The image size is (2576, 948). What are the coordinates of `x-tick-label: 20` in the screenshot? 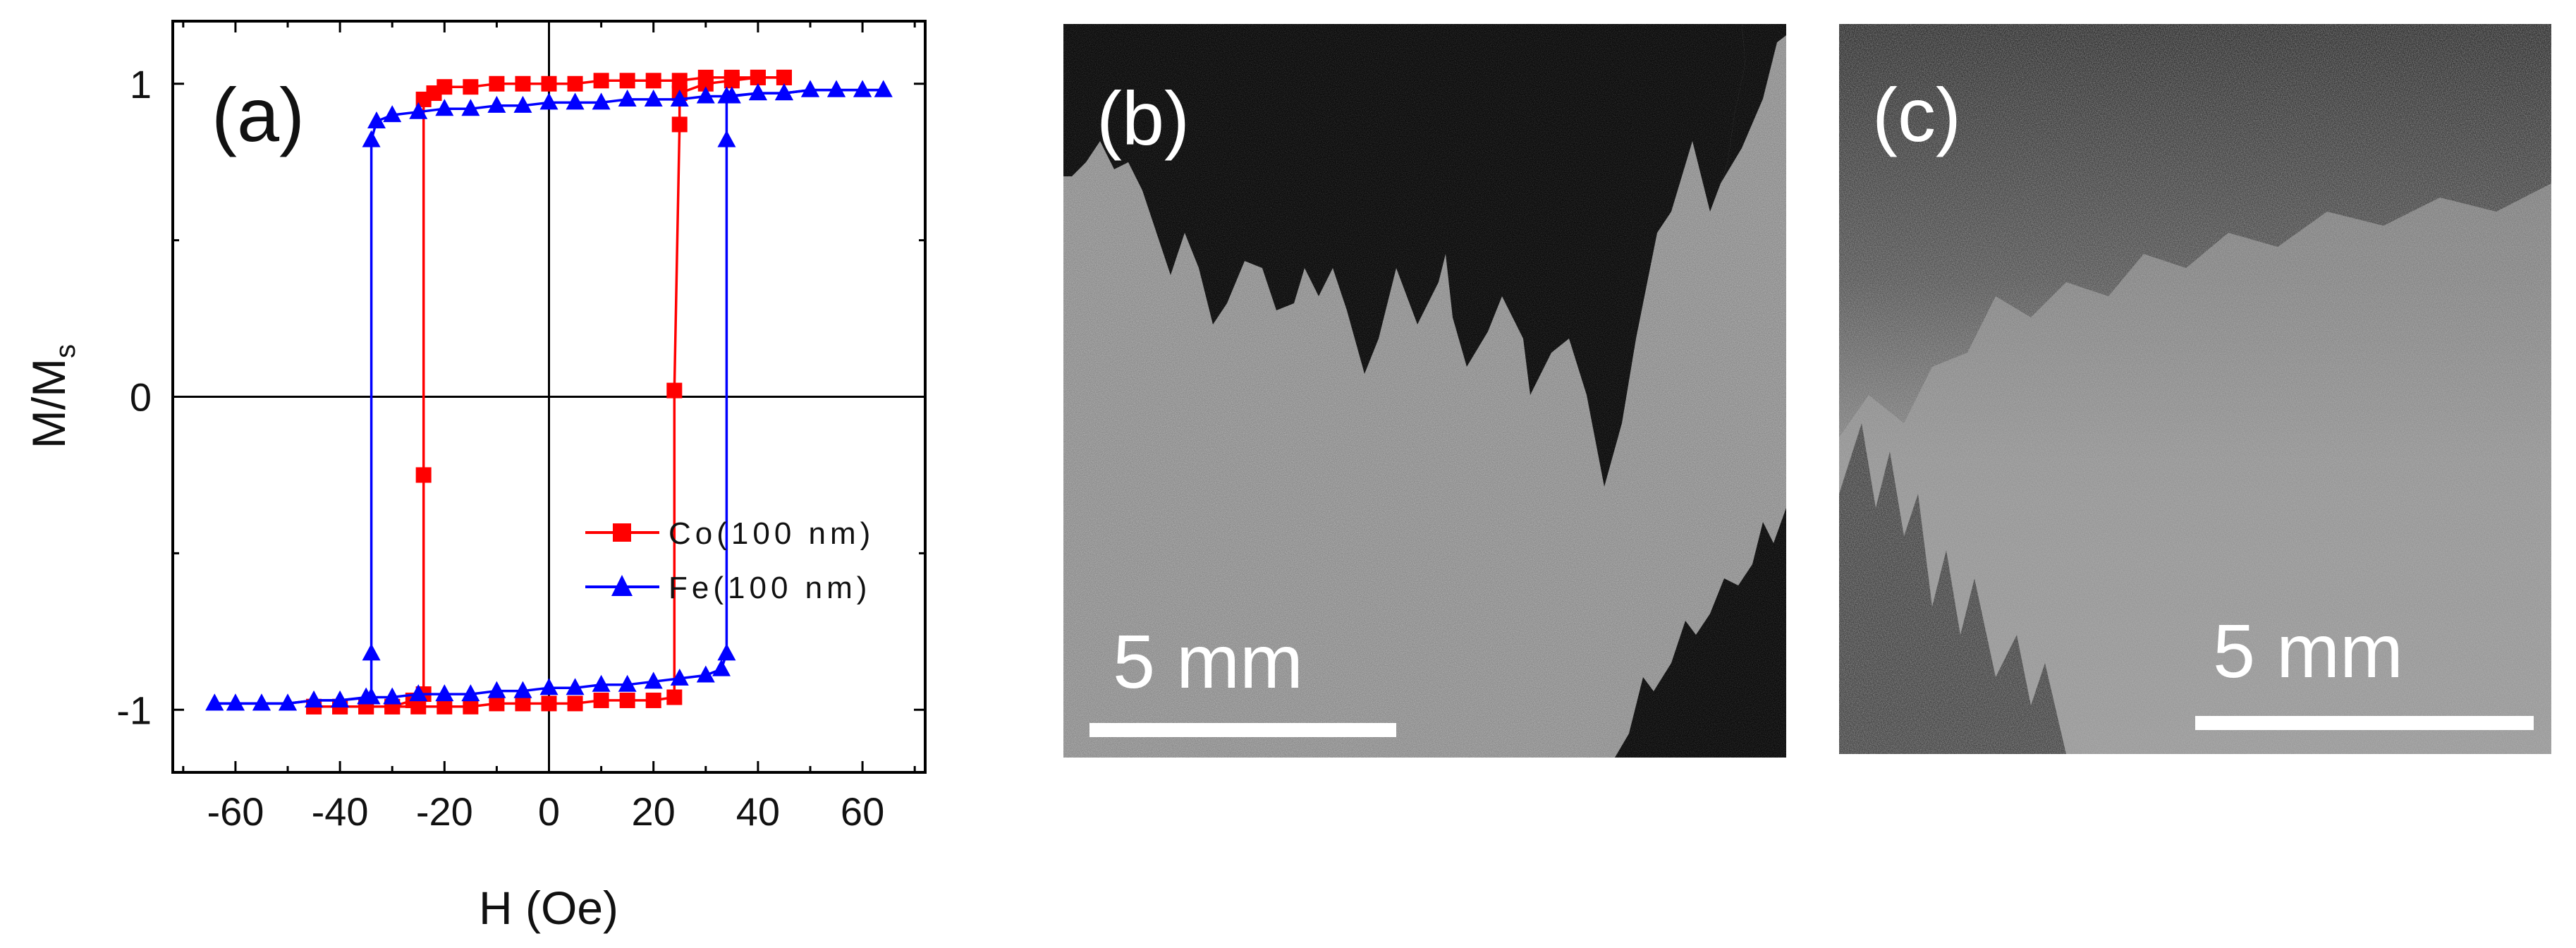 It's located at (654, 812).